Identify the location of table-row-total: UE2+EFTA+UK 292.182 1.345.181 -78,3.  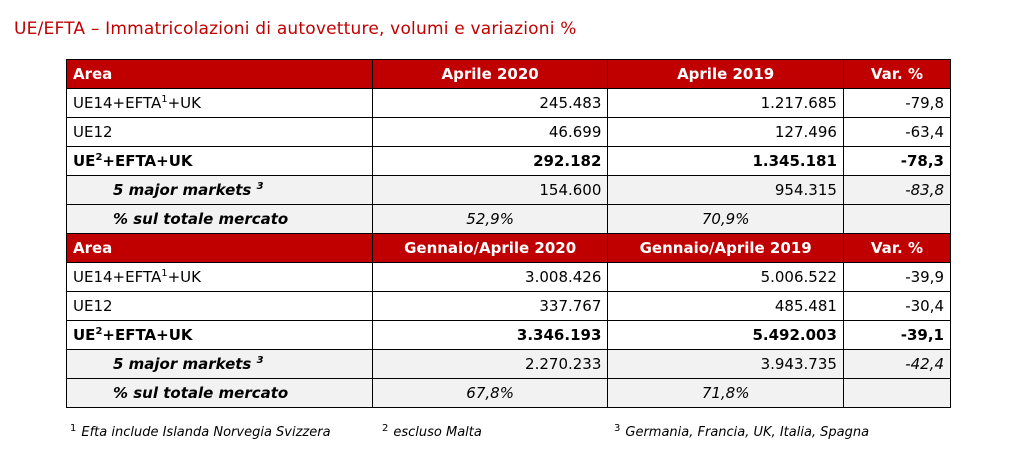
(509, 161).